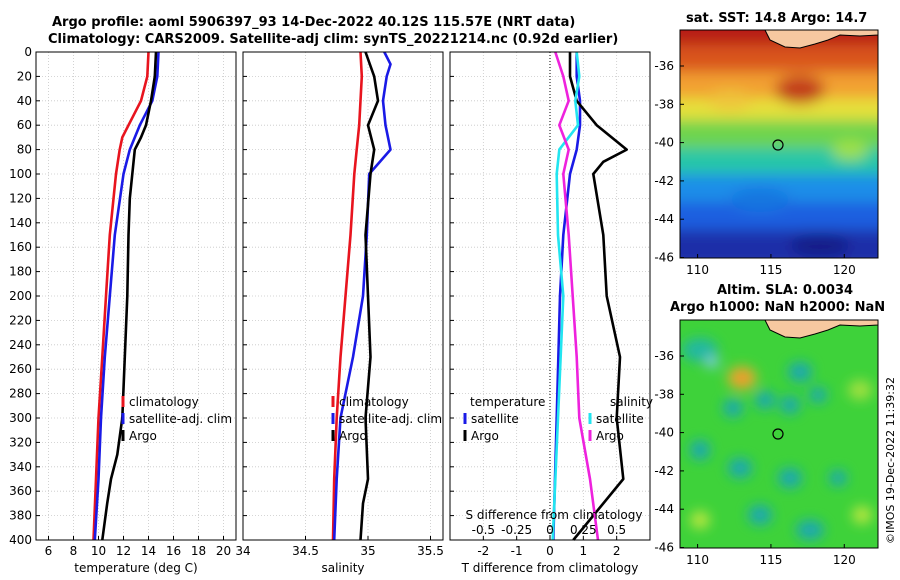 The height and width of the screenshot is (580, 900). What do you see at coordinates (24, 150) in the screenshot?
I see `y-tick-label: 80` at bounding box center [24, 150].